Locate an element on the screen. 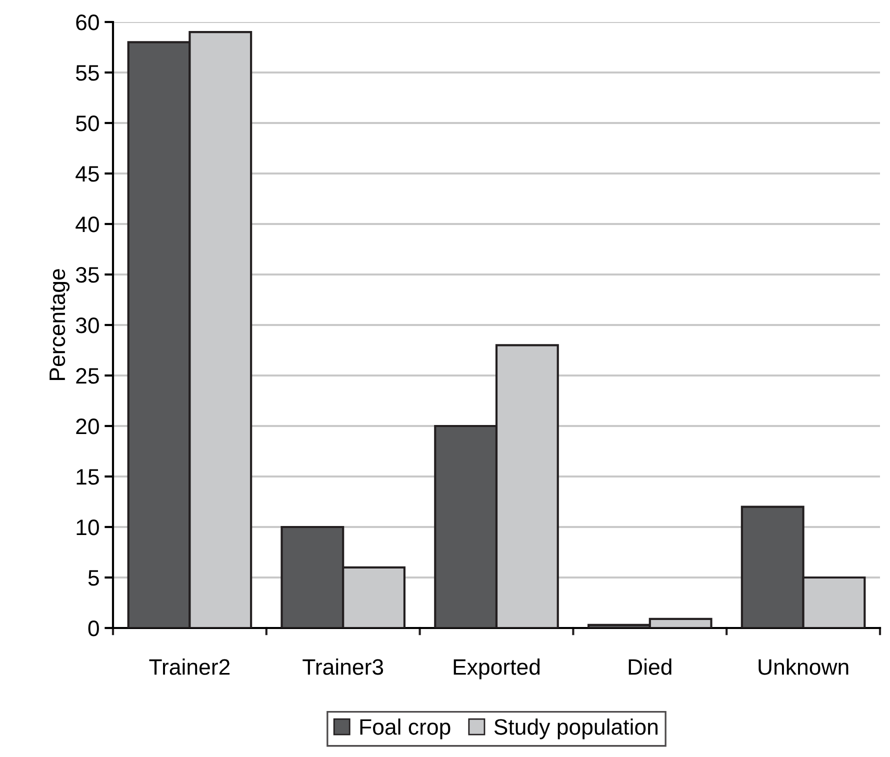  y-tick-label: 55 is located at coordinates (87, 73).